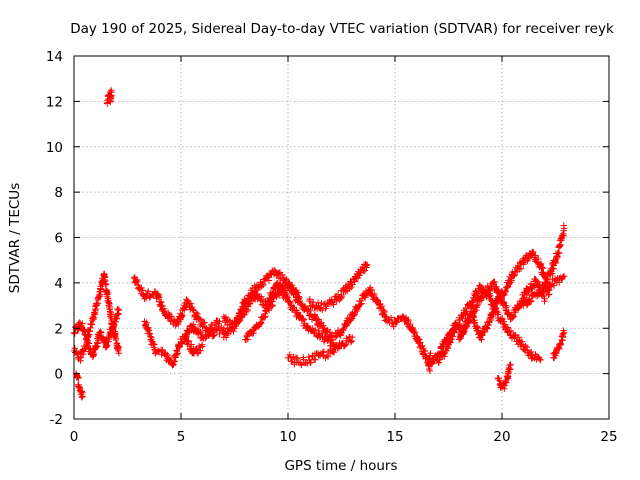 The image size is (640, 480). Describe the element at coordinates (58, 329) in the screenshot. I see `y-tick-label: 2` at that location.